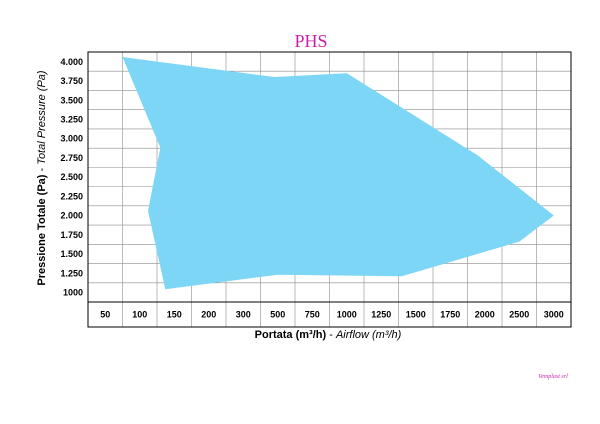 This screenshot has width=600, height=424. What do you see at coordinates (71, 100) in the screenshot?
I see `y-tick-label: 3.500` at bounding box center [71, 100].